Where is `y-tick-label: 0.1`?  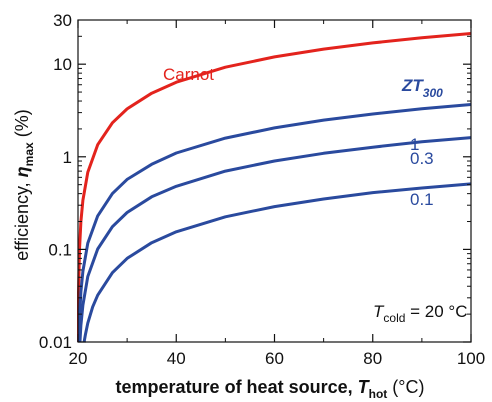 y-tick-label: 0.1 is located at coordinates (60, 249).